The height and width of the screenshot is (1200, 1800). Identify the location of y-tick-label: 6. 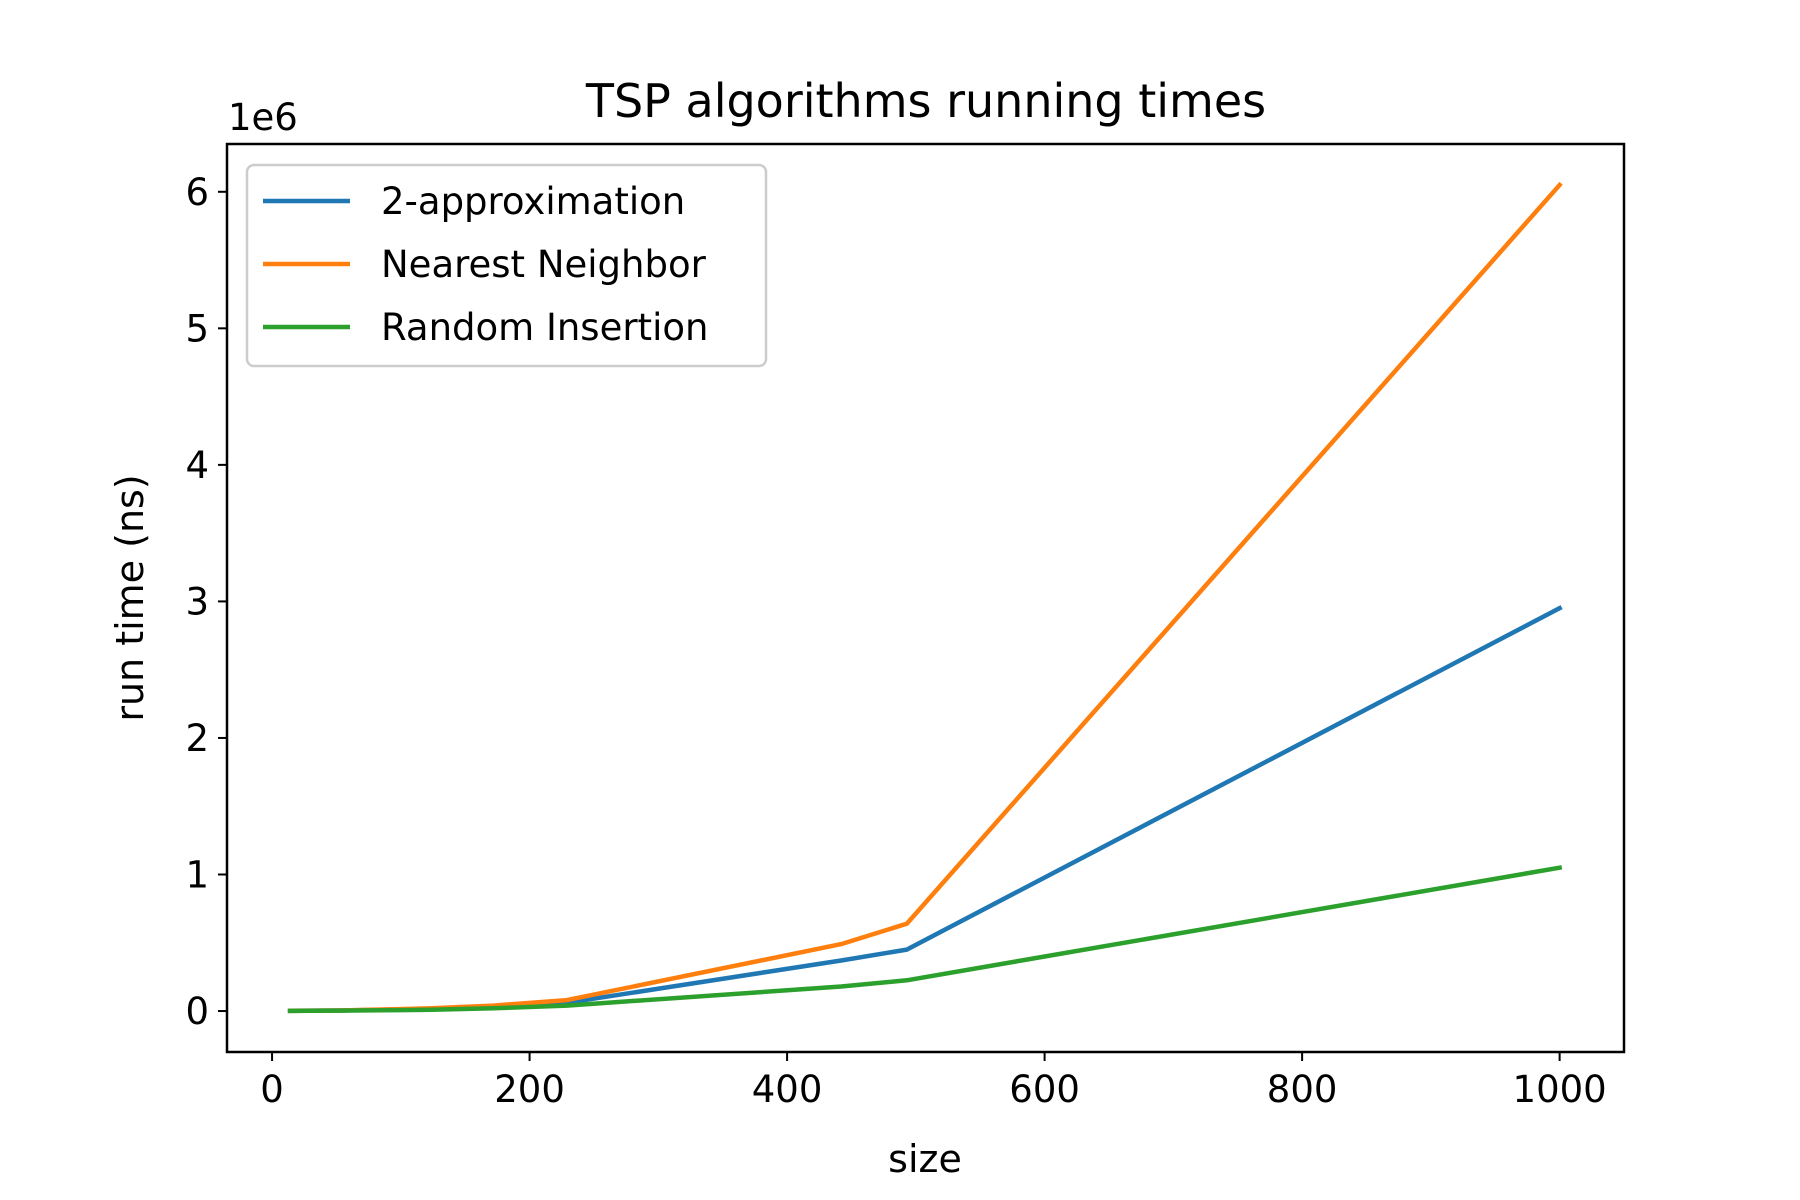
(197, 192).